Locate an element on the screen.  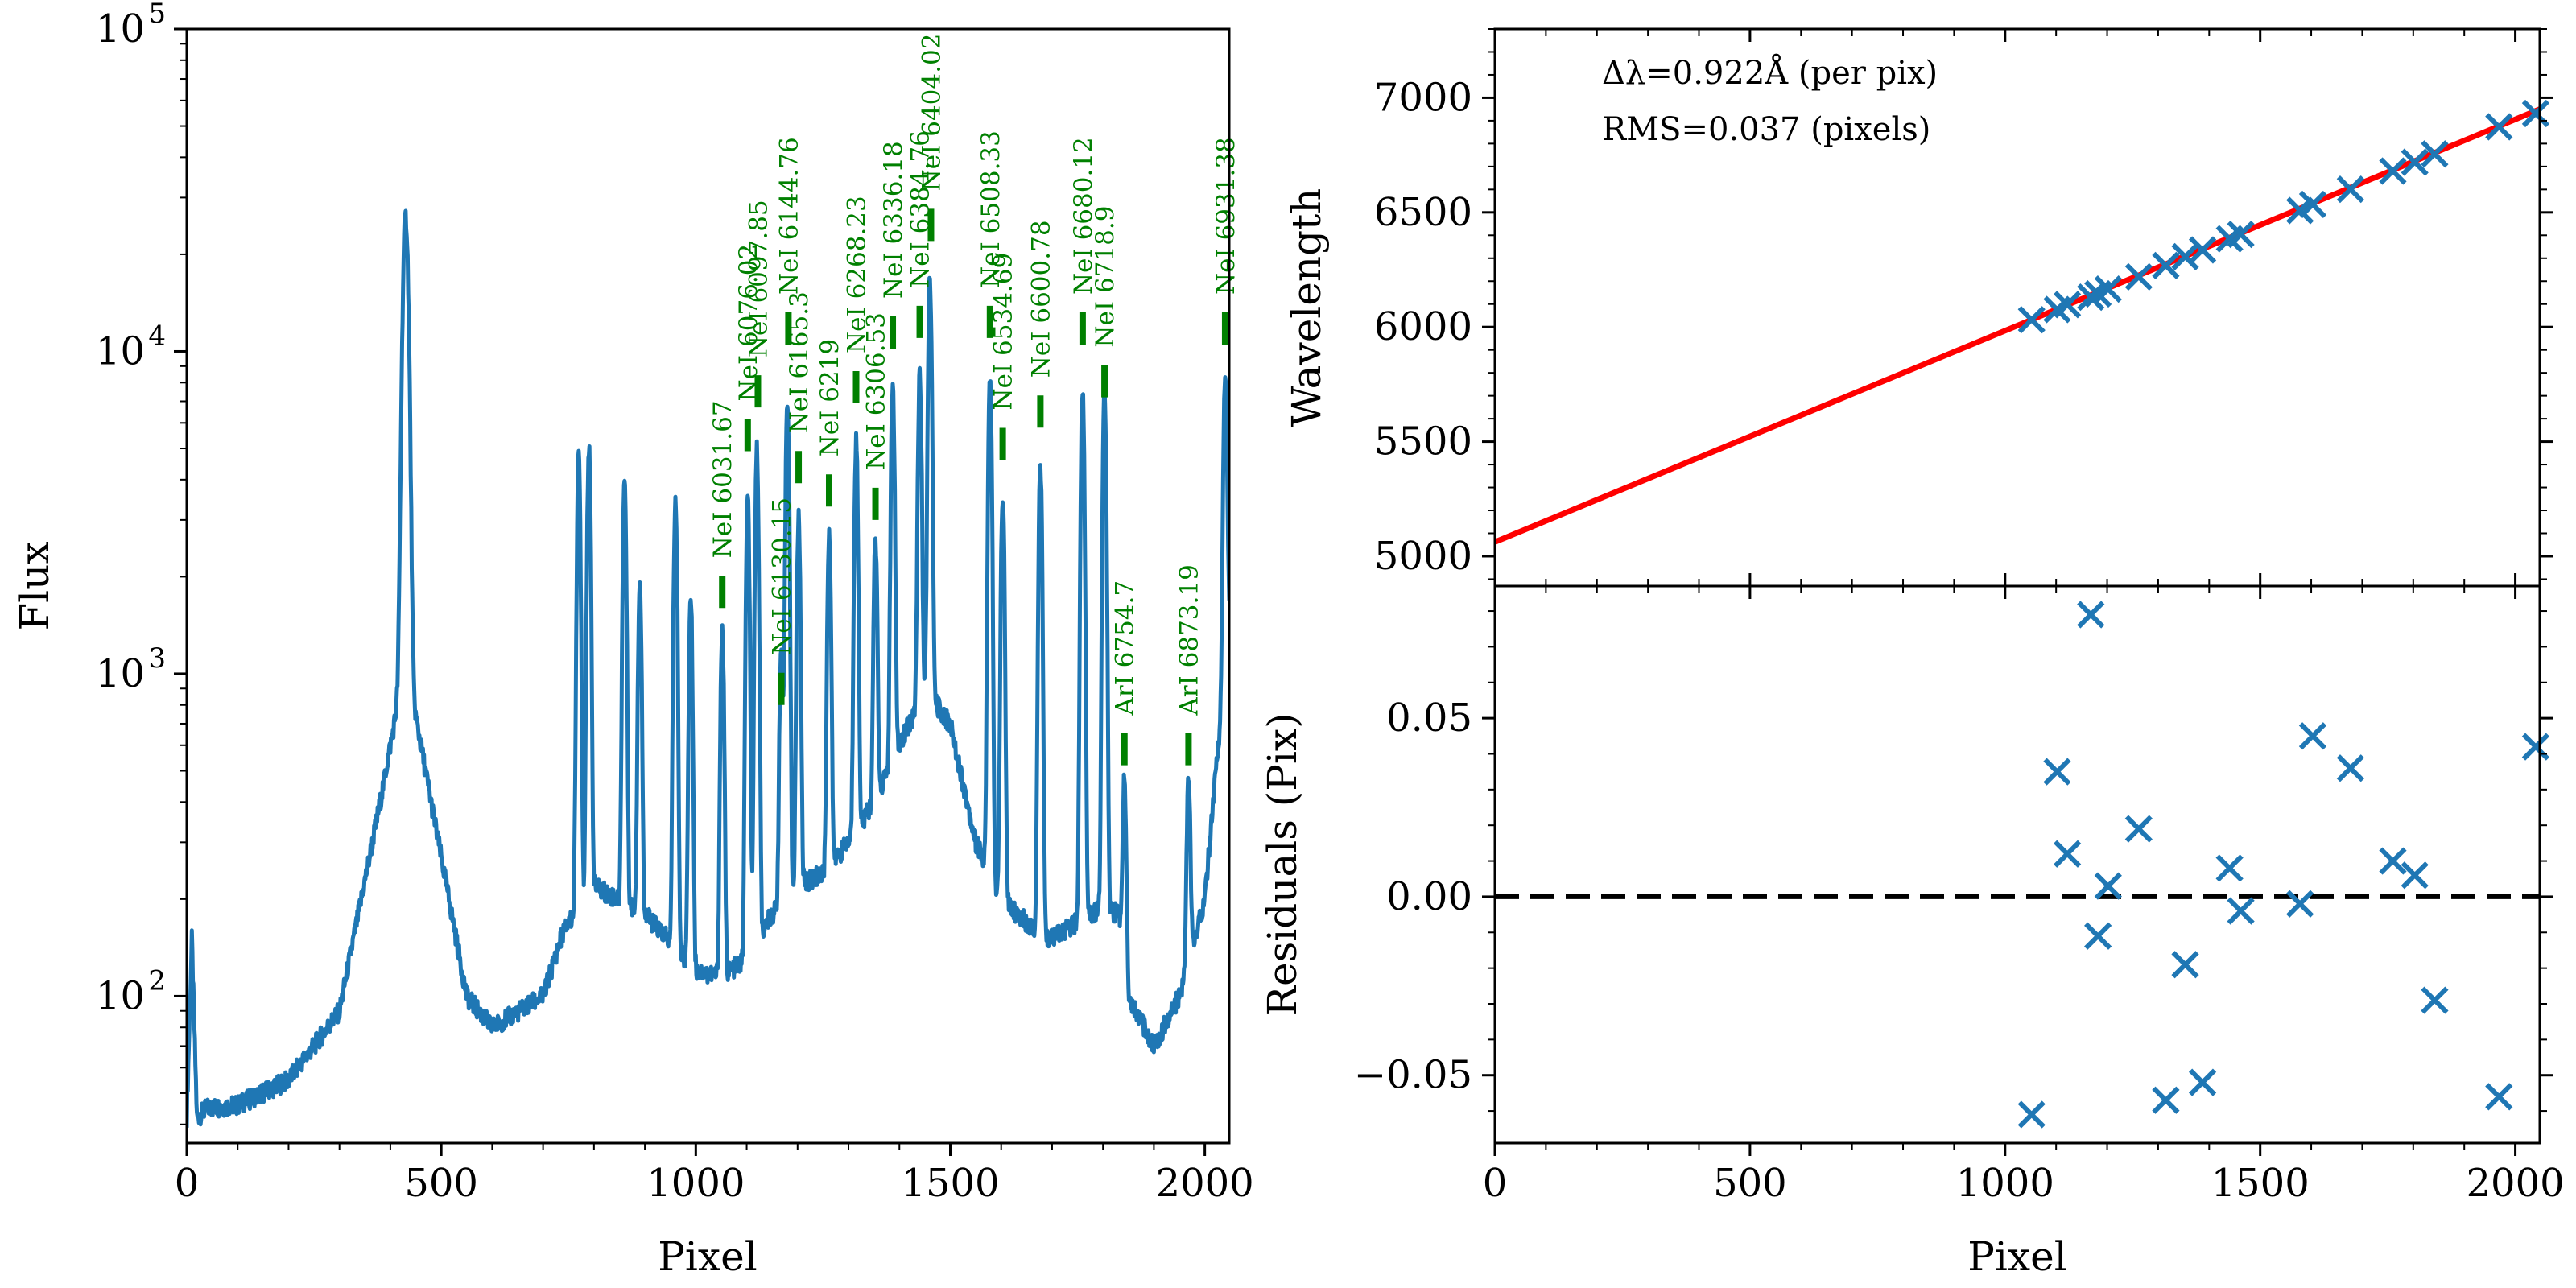
y-tick-label: 7000 is located at coordinates (1423, 97).